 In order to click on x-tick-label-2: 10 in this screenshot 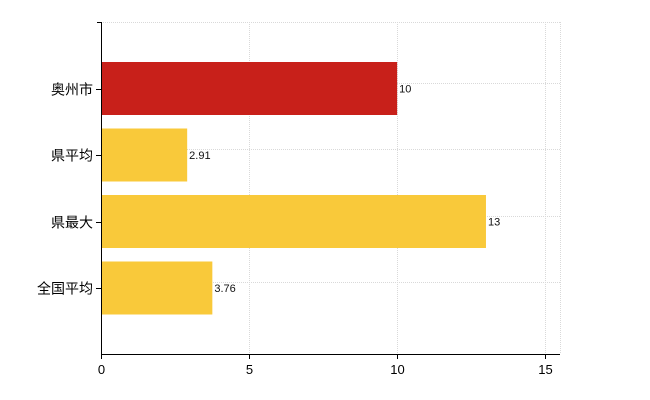, I will do `click(397, 369)`.